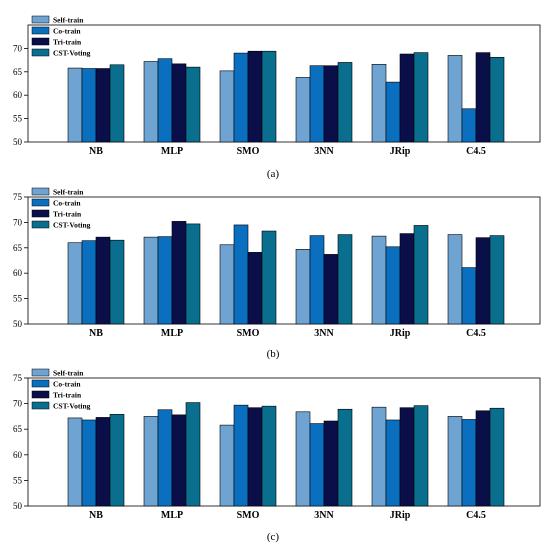 This screenshot has width=547, height=550. I want to click on panel-caption: (c), so click(273, 537).